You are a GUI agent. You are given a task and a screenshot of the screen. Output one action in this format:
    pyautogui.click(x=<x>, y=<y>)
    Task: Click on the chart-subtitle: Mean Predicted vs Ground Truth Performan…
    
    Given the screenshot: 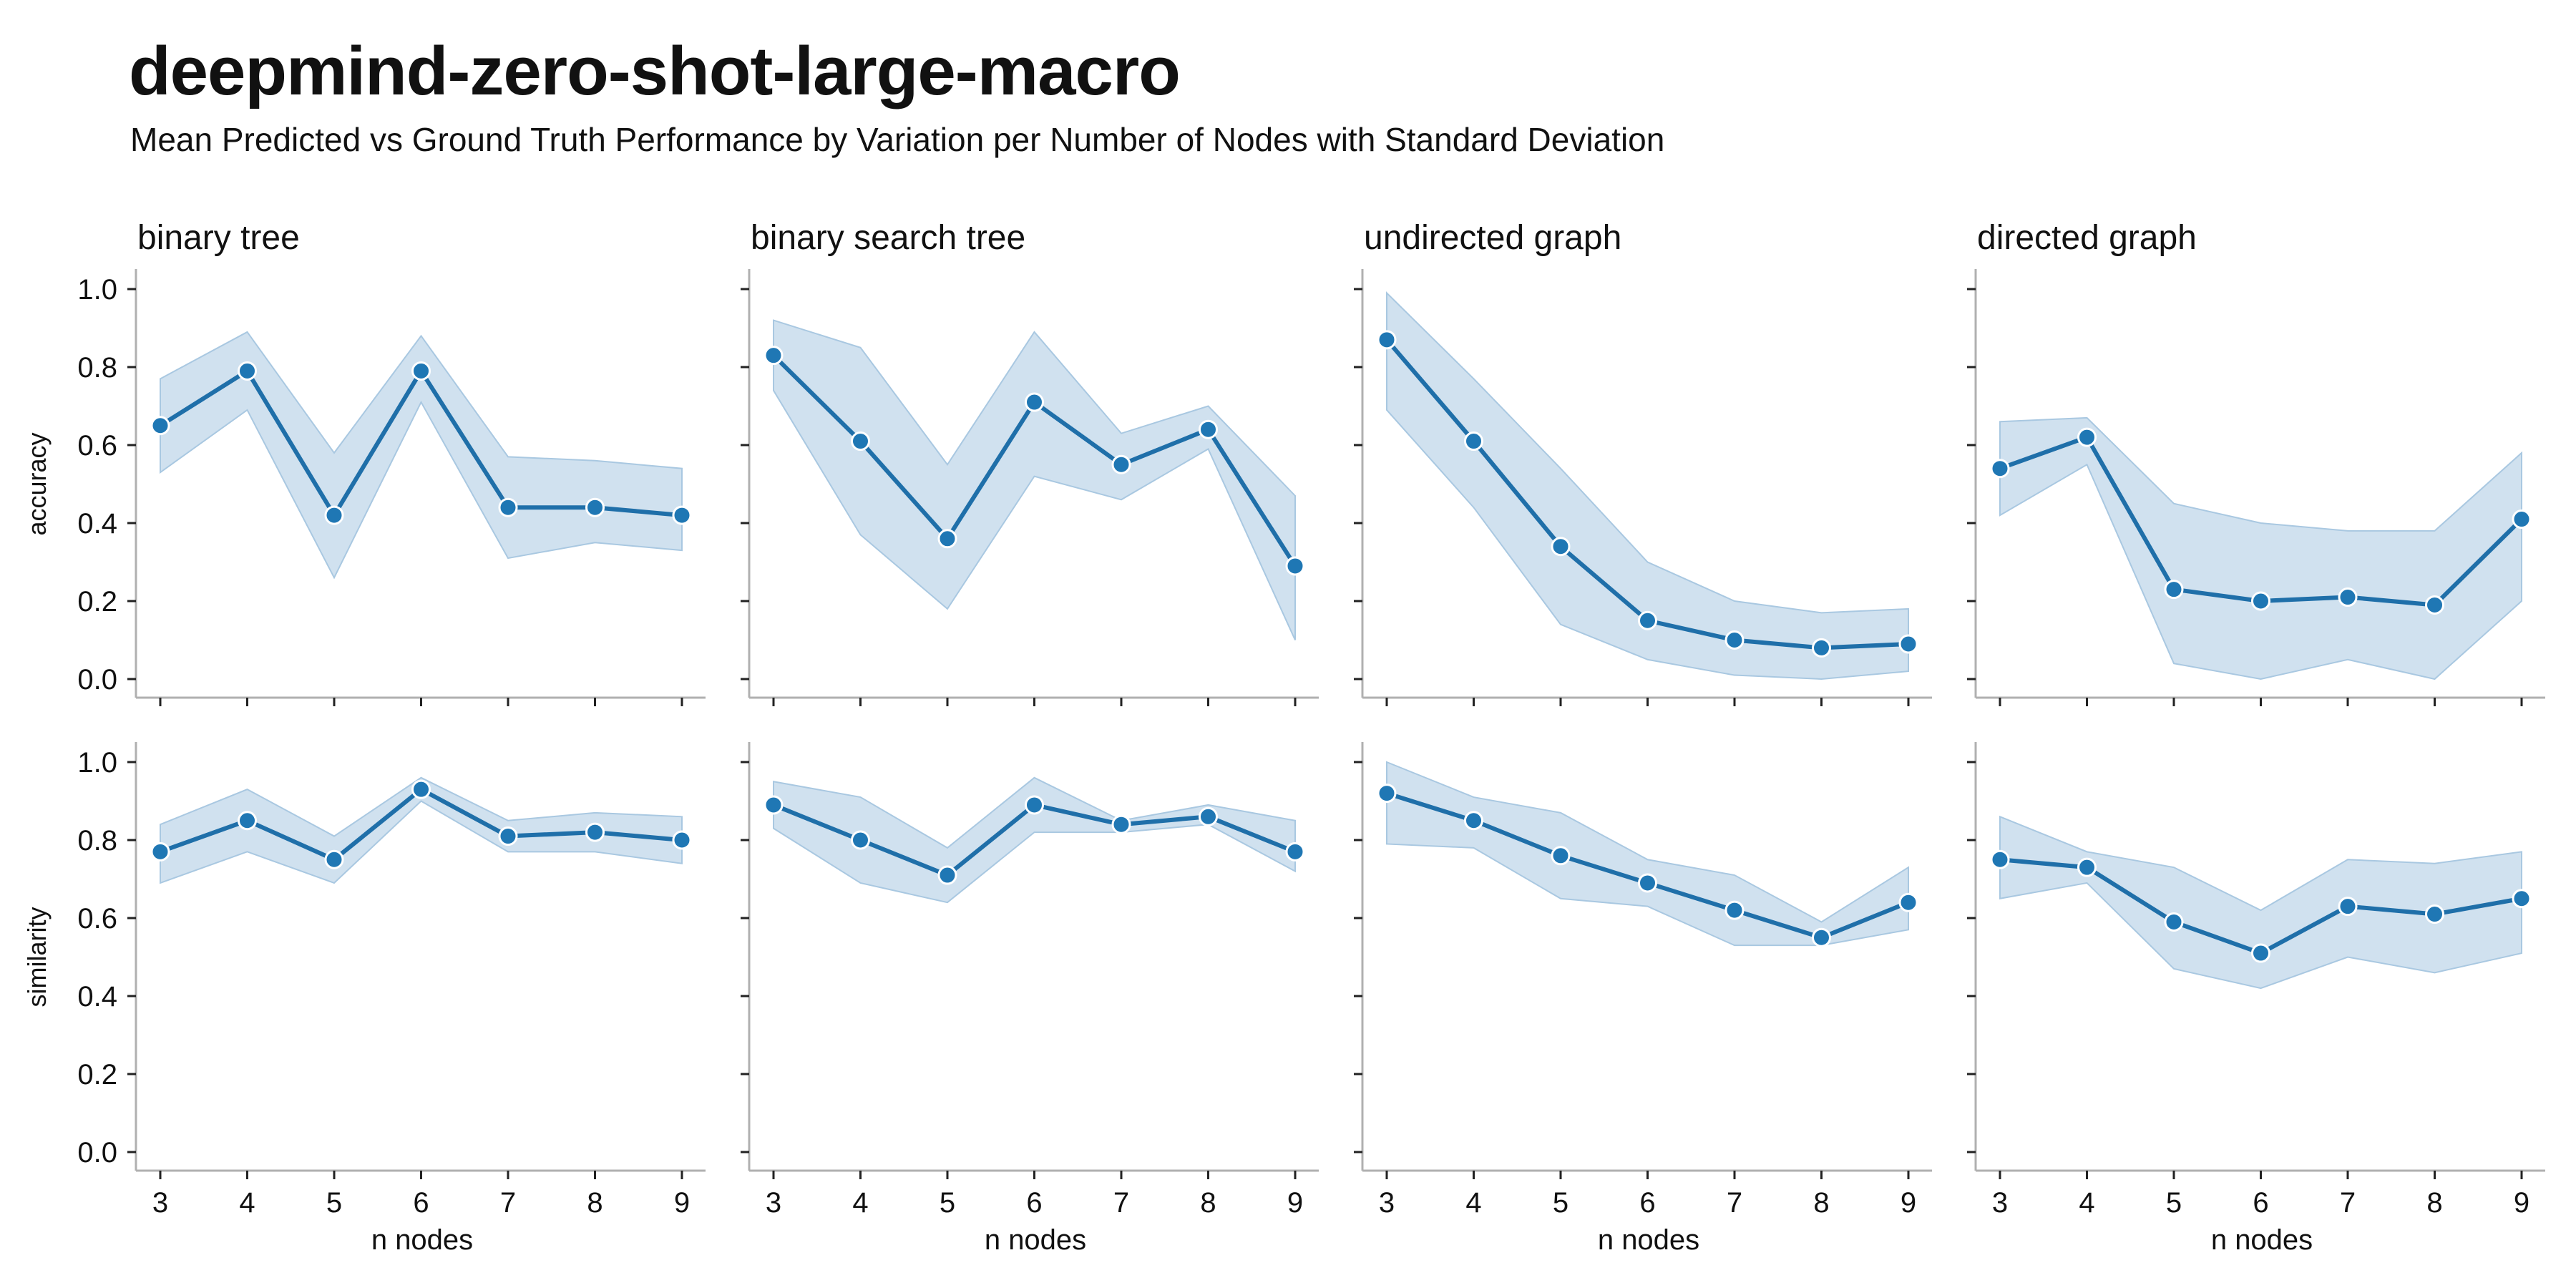 What is the action you would take?
    pyautogui.click(x=897, y=139)
    